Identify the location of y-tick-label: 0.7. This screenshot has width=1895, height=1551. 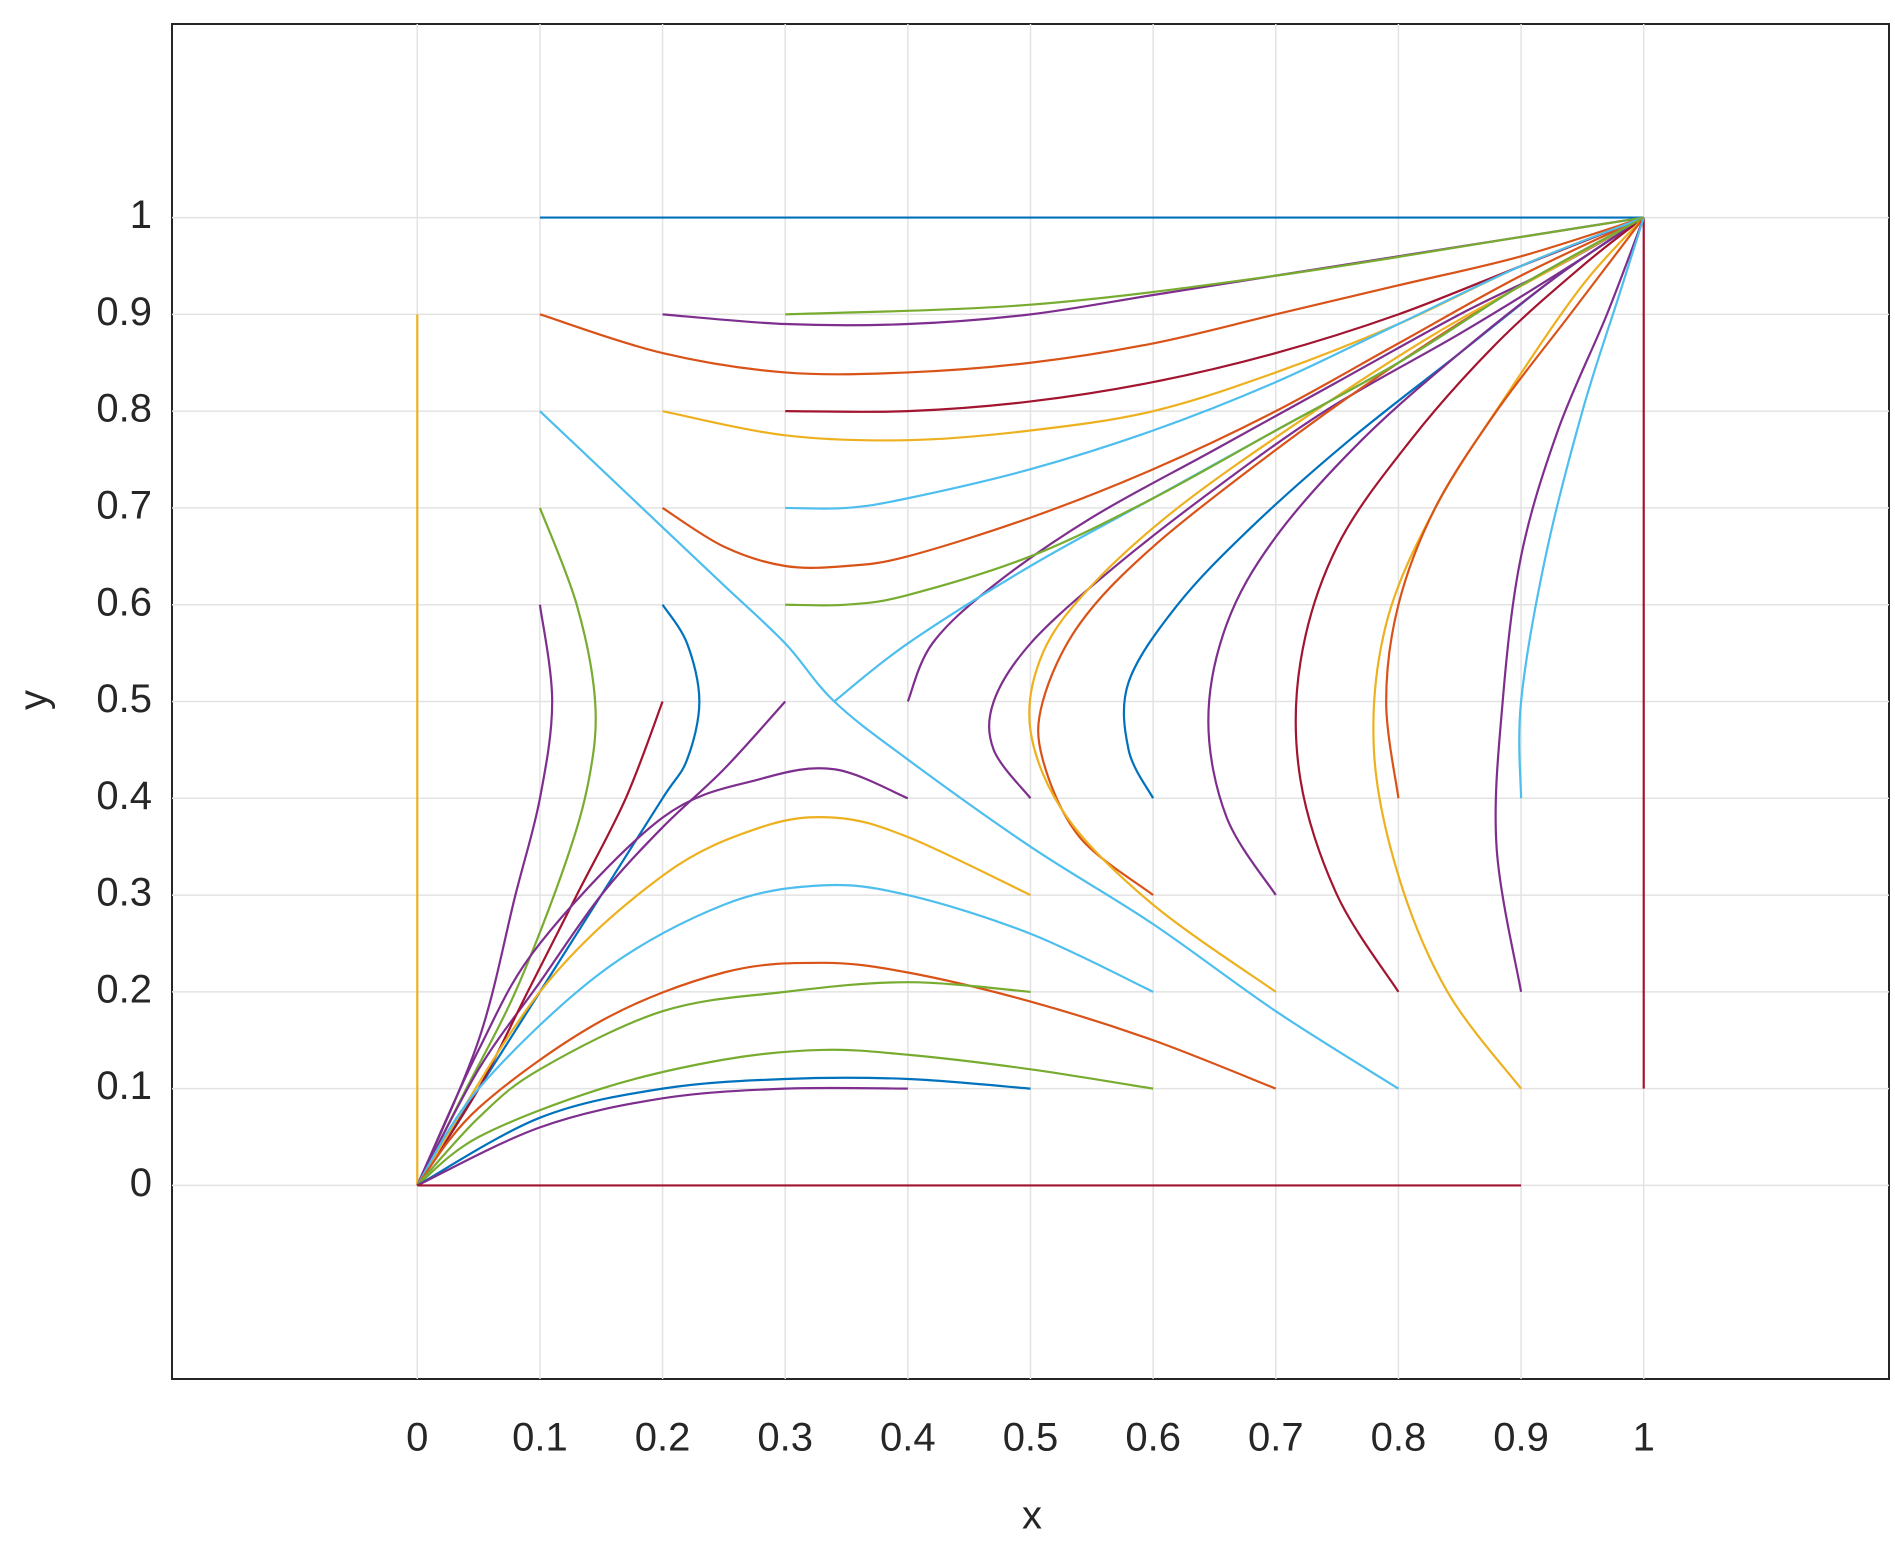
(124, 505).